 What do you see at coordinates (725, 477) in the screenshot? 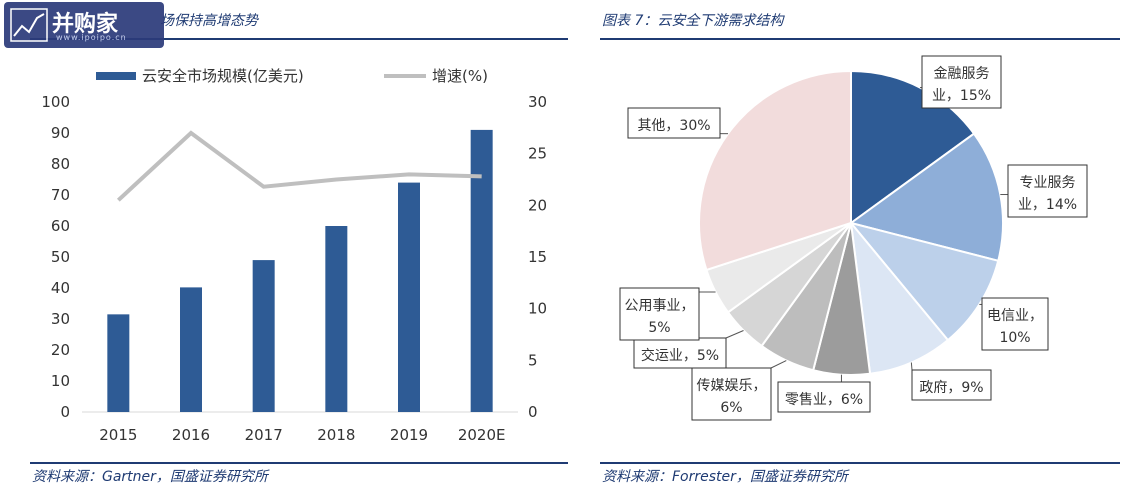
I see `right-source: 资料来源：Forrester，国盛证券研究所` at bounding box center [725, 477].